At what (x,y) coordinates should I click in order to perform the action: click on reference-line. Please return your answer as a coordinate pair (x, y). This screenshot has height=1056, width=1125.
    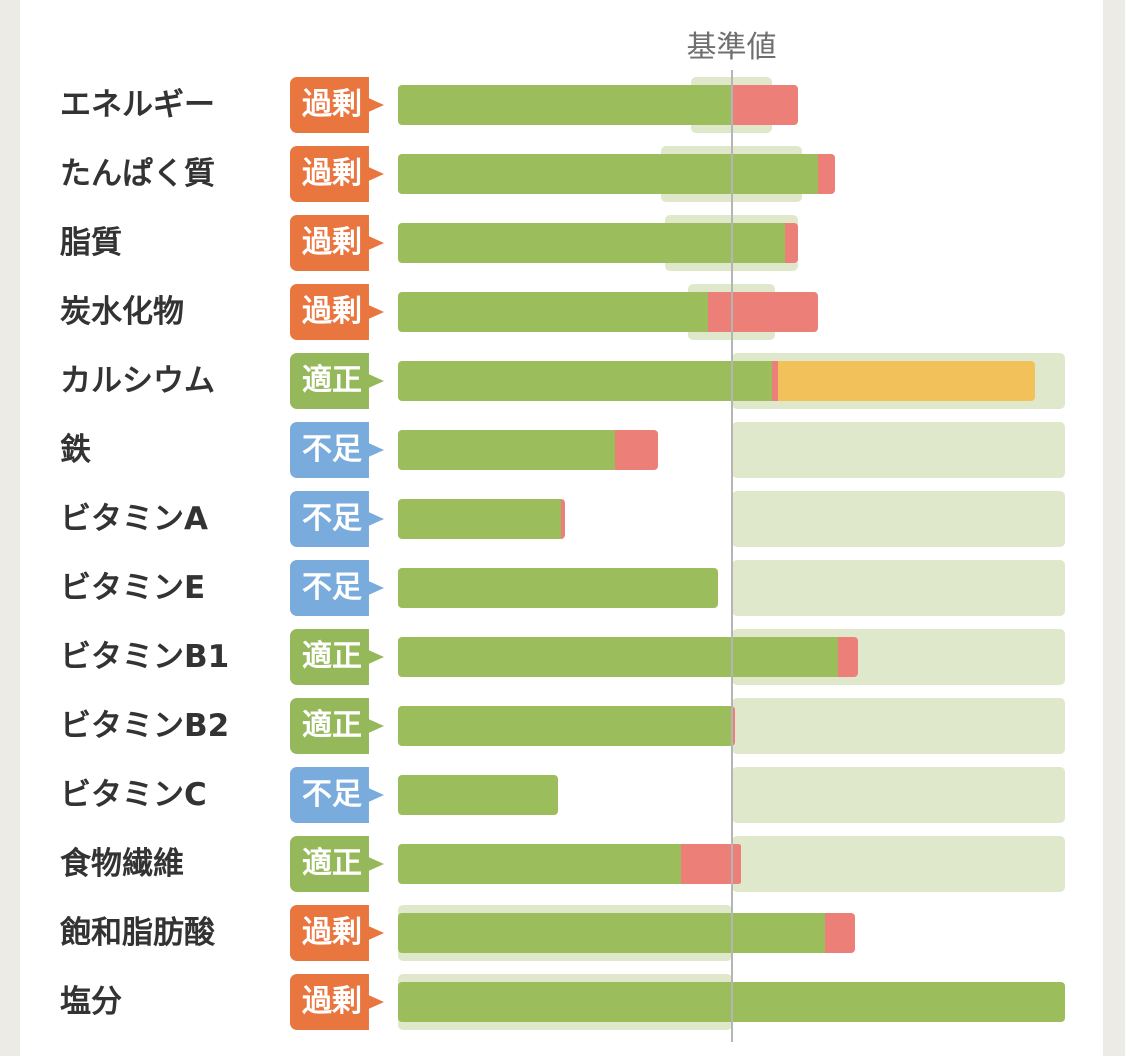
    Looking at the image, I should click on (731, 556).